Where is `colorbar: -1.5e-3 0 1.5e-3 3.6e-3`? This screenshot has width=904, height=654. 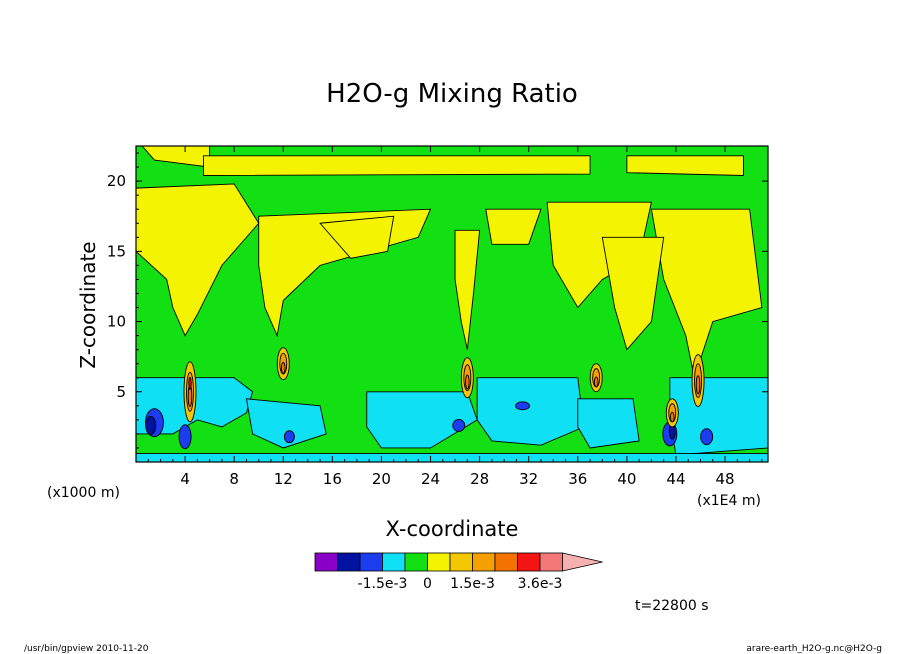
colorbar: -1.5e-3 0 1.5e-3 3.6e-3 is located at coordinates (458, 572).